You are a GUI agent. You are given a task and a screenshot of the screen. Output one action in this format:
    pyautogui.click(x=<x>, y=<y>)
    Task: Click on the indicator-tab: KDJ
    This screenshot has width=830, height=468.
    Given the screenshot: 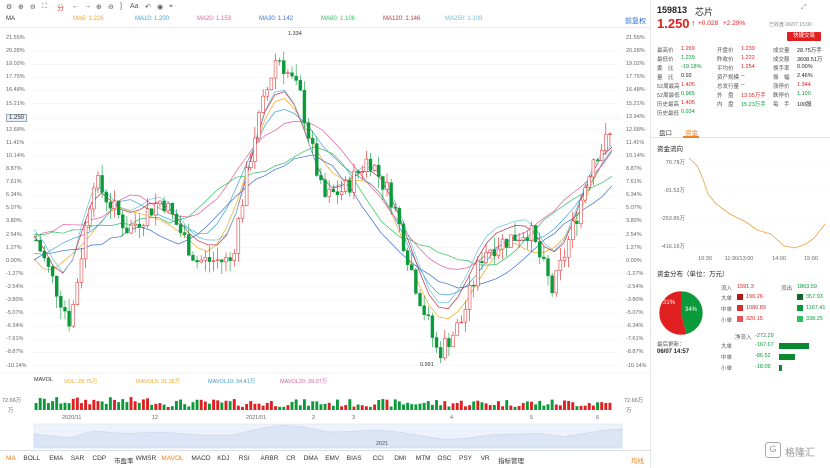 What is the action you would take?
    pyautogui.click(x=223, y=458)
    